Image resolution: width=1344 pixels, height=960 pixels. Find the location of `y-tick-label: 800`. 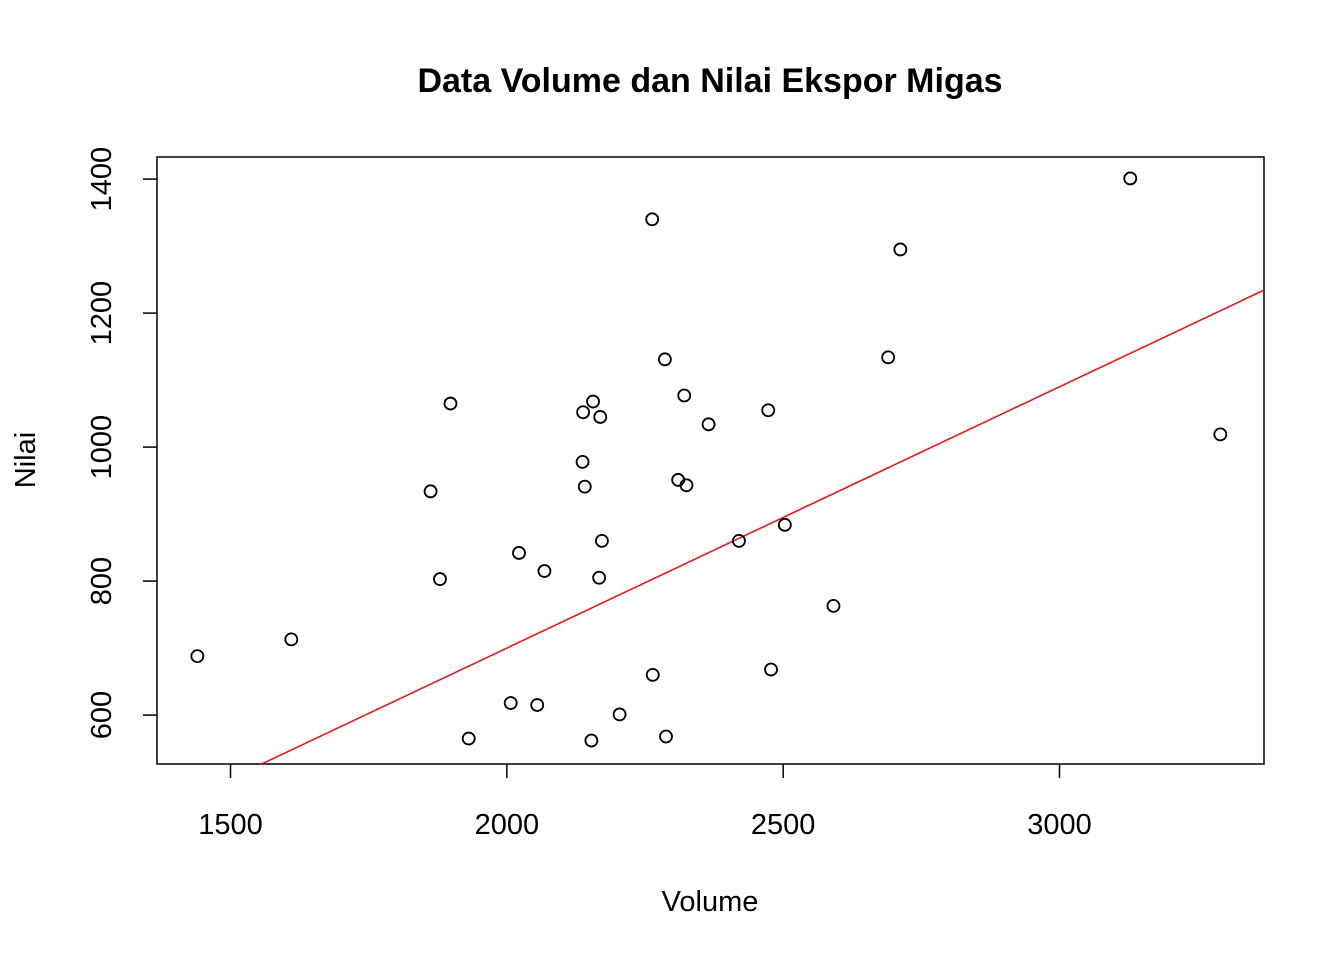

y-tick-label: 800 is located at coordinates (102, 581).